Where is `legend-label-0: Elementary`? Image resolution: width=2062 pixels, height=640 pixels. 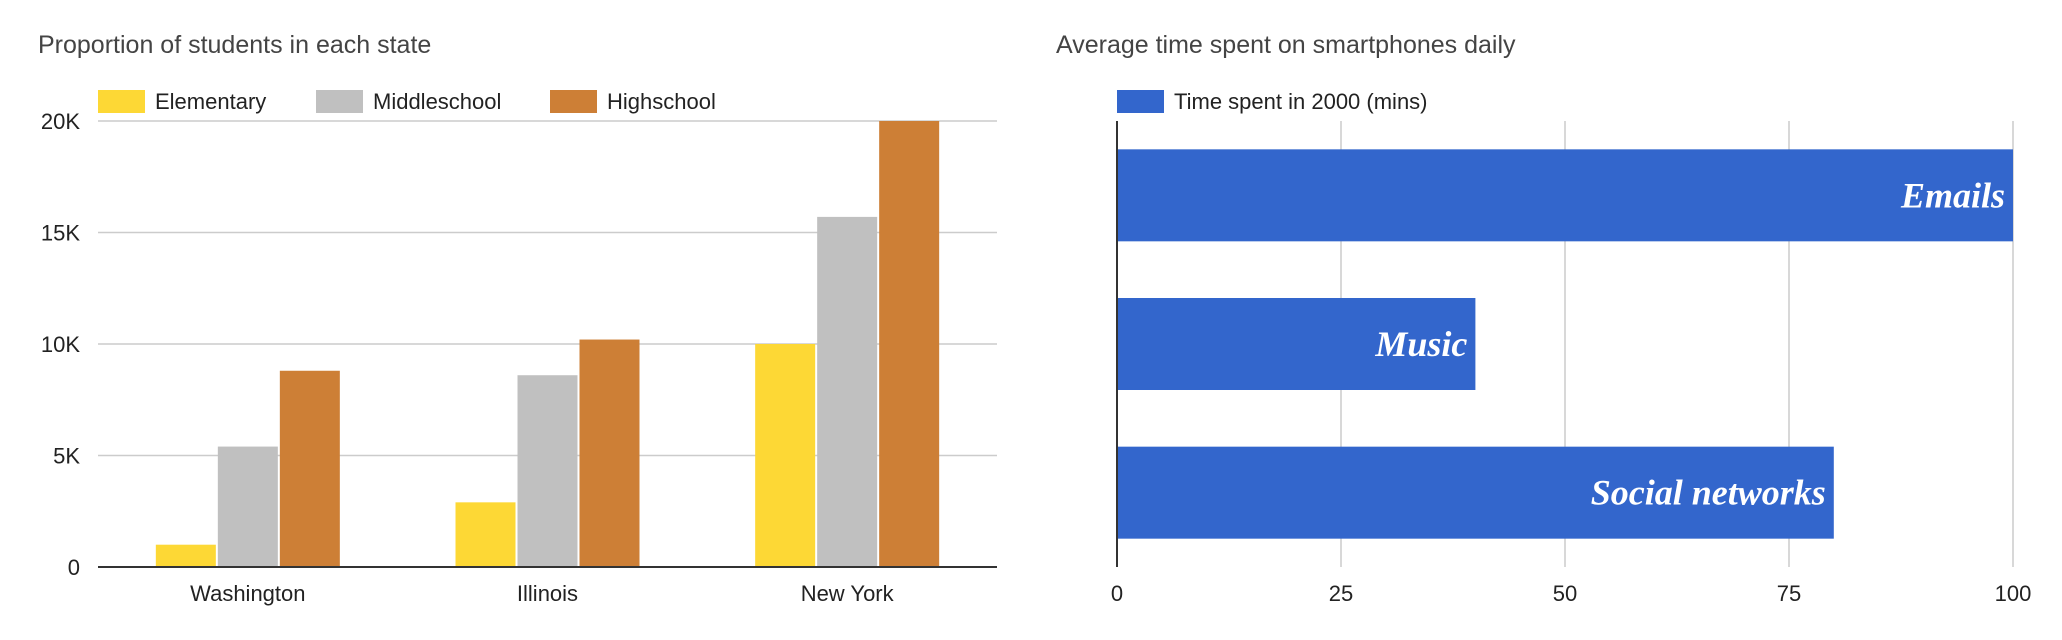 legend-label-0: Elementary is located at coordinates (210, 101).